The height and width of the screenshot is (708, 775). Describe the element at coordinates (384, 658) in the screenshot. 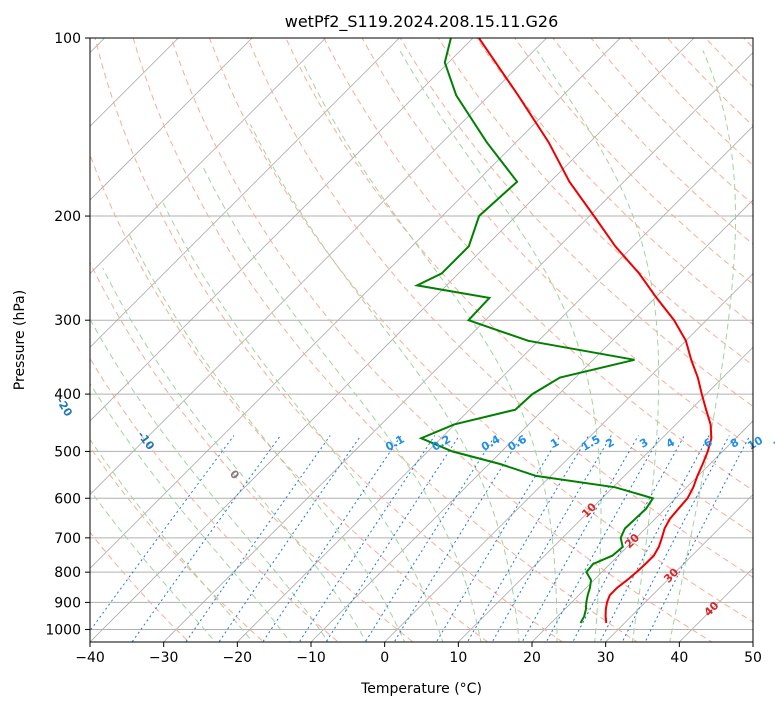

I see `x-tick-label: 0` at that location.